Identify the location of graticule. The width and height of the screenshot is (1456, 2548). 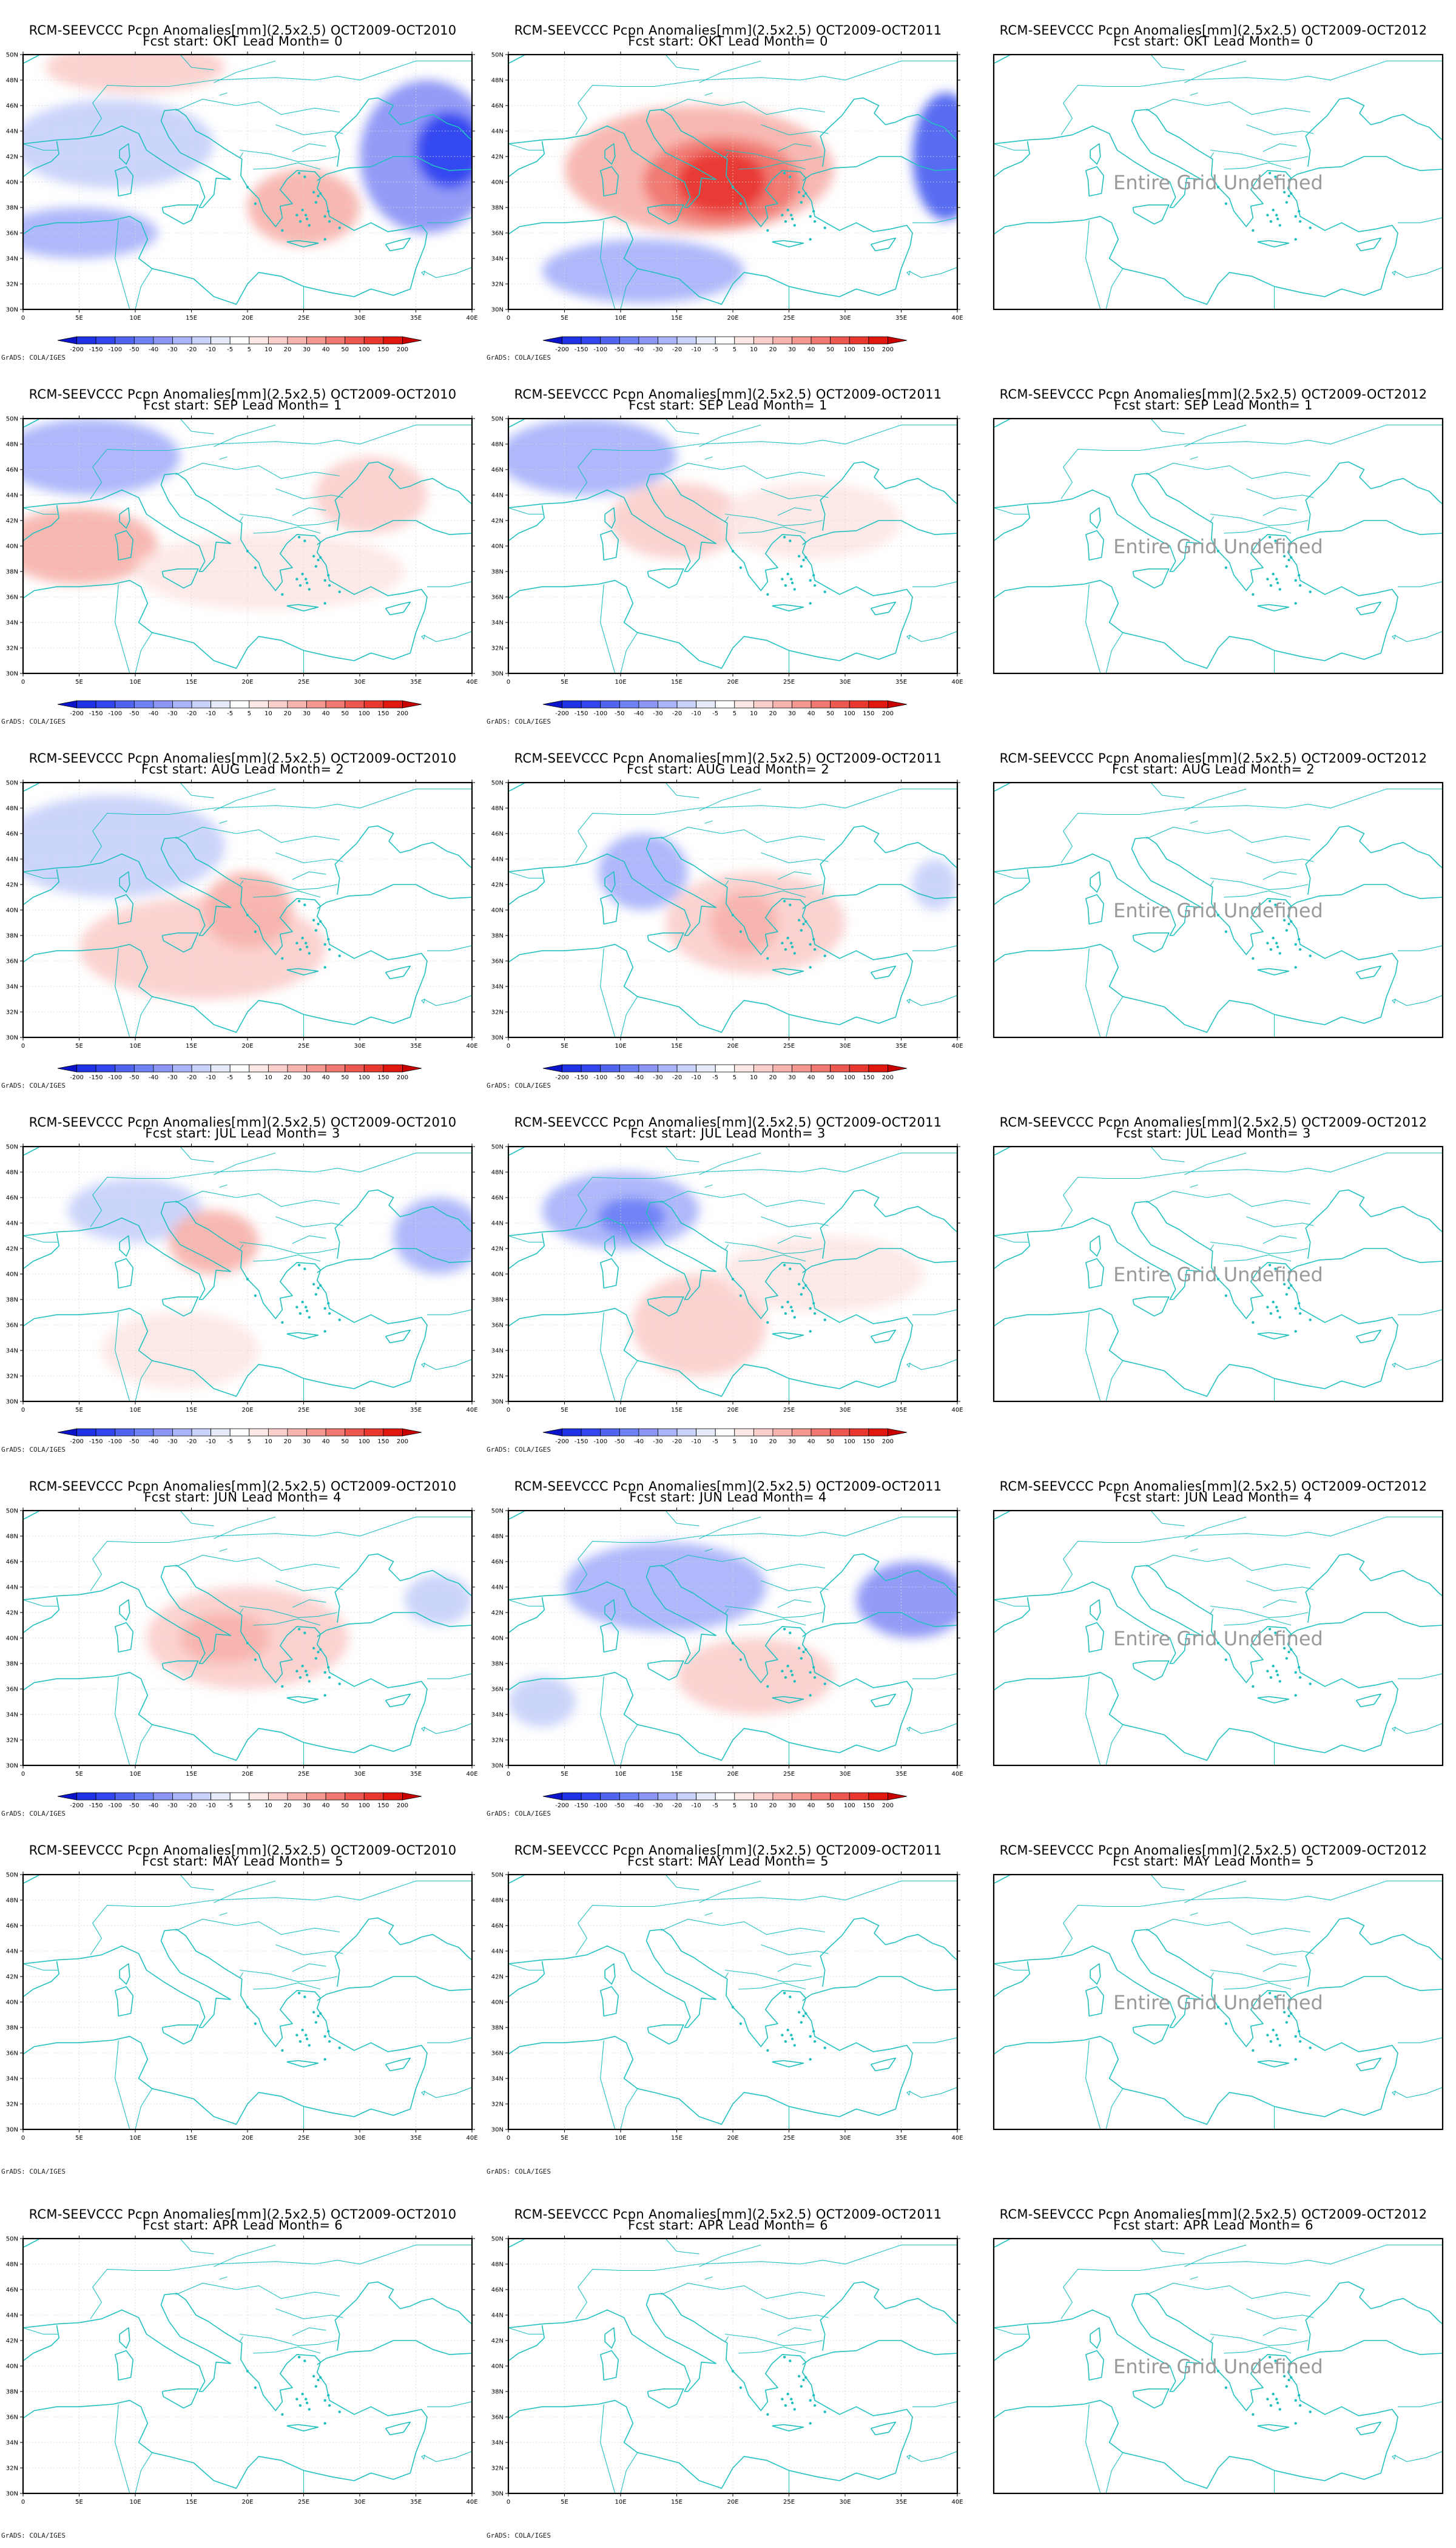
(732, 2002).